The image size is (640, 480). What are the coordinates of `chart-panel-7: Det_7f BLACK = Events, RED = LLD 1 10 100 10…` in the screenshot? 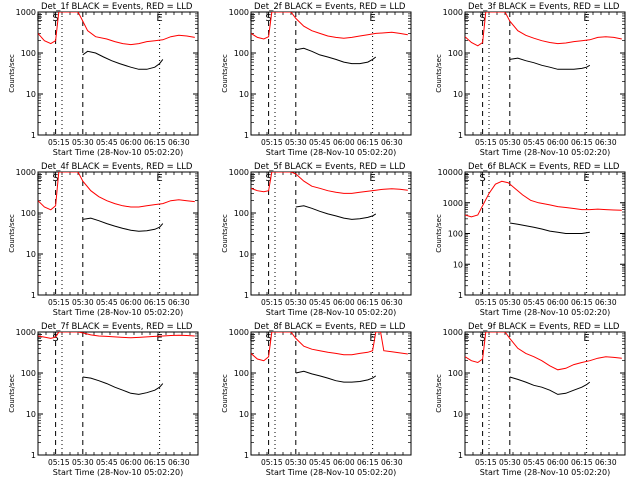 It's located at (103, 399).